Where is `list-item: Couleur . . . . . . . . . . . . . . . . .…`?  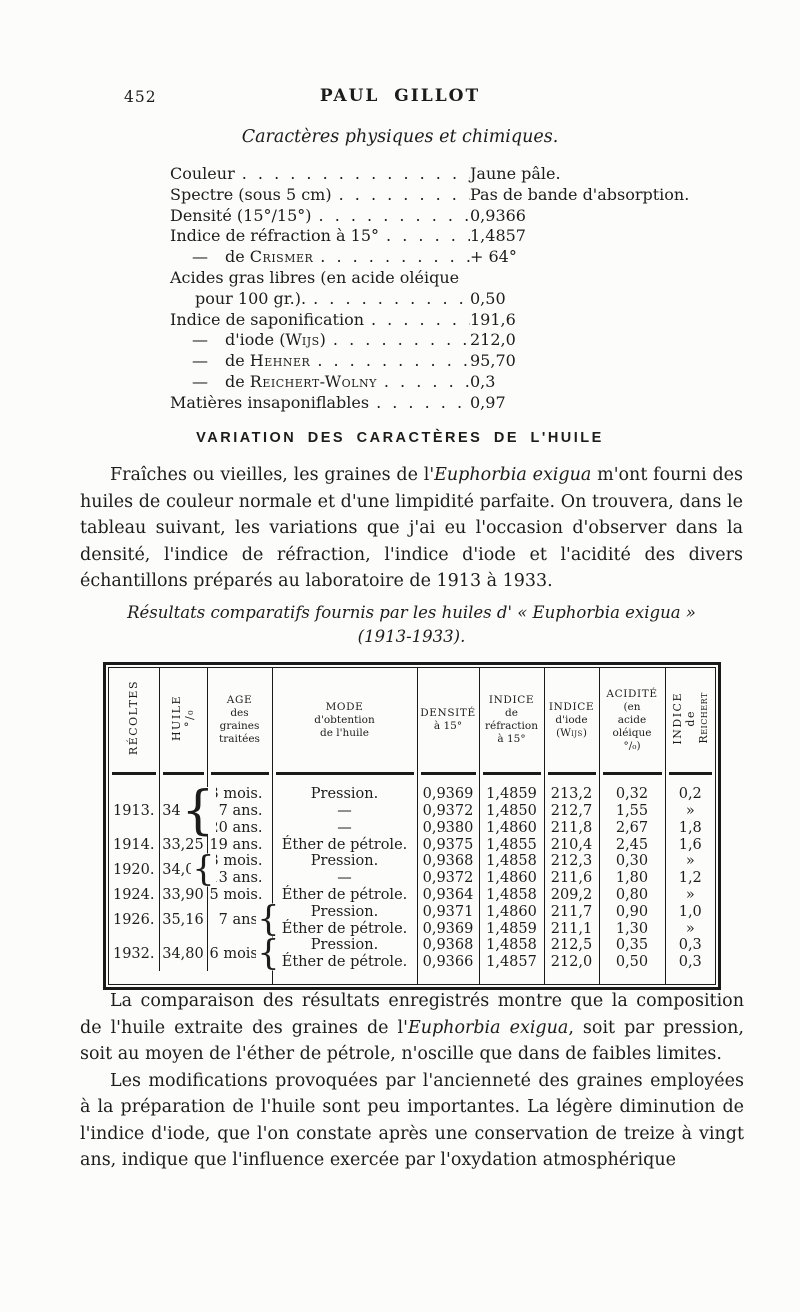
list-item: Couleur . . . . . . . . . . . . . . . . .… is located at coordinates (456, 174).